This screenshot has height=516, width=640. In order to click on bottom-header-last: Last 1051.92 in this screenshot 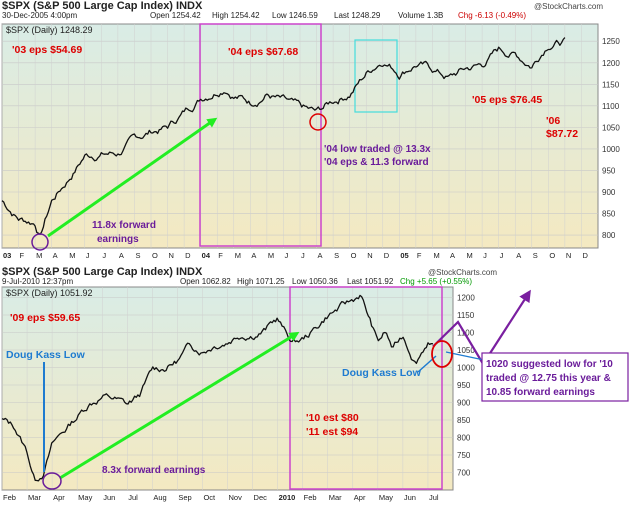, I will do `click(370, 281)`.